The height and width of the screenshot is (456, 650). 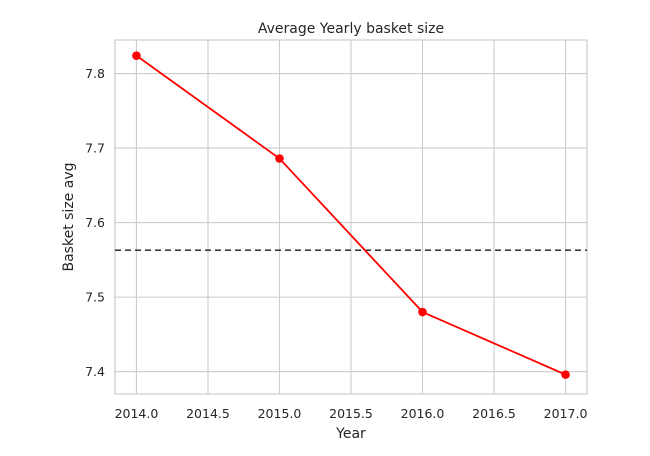 I want to click on y-tick-label: 7.5, so click(x=95, y=297).